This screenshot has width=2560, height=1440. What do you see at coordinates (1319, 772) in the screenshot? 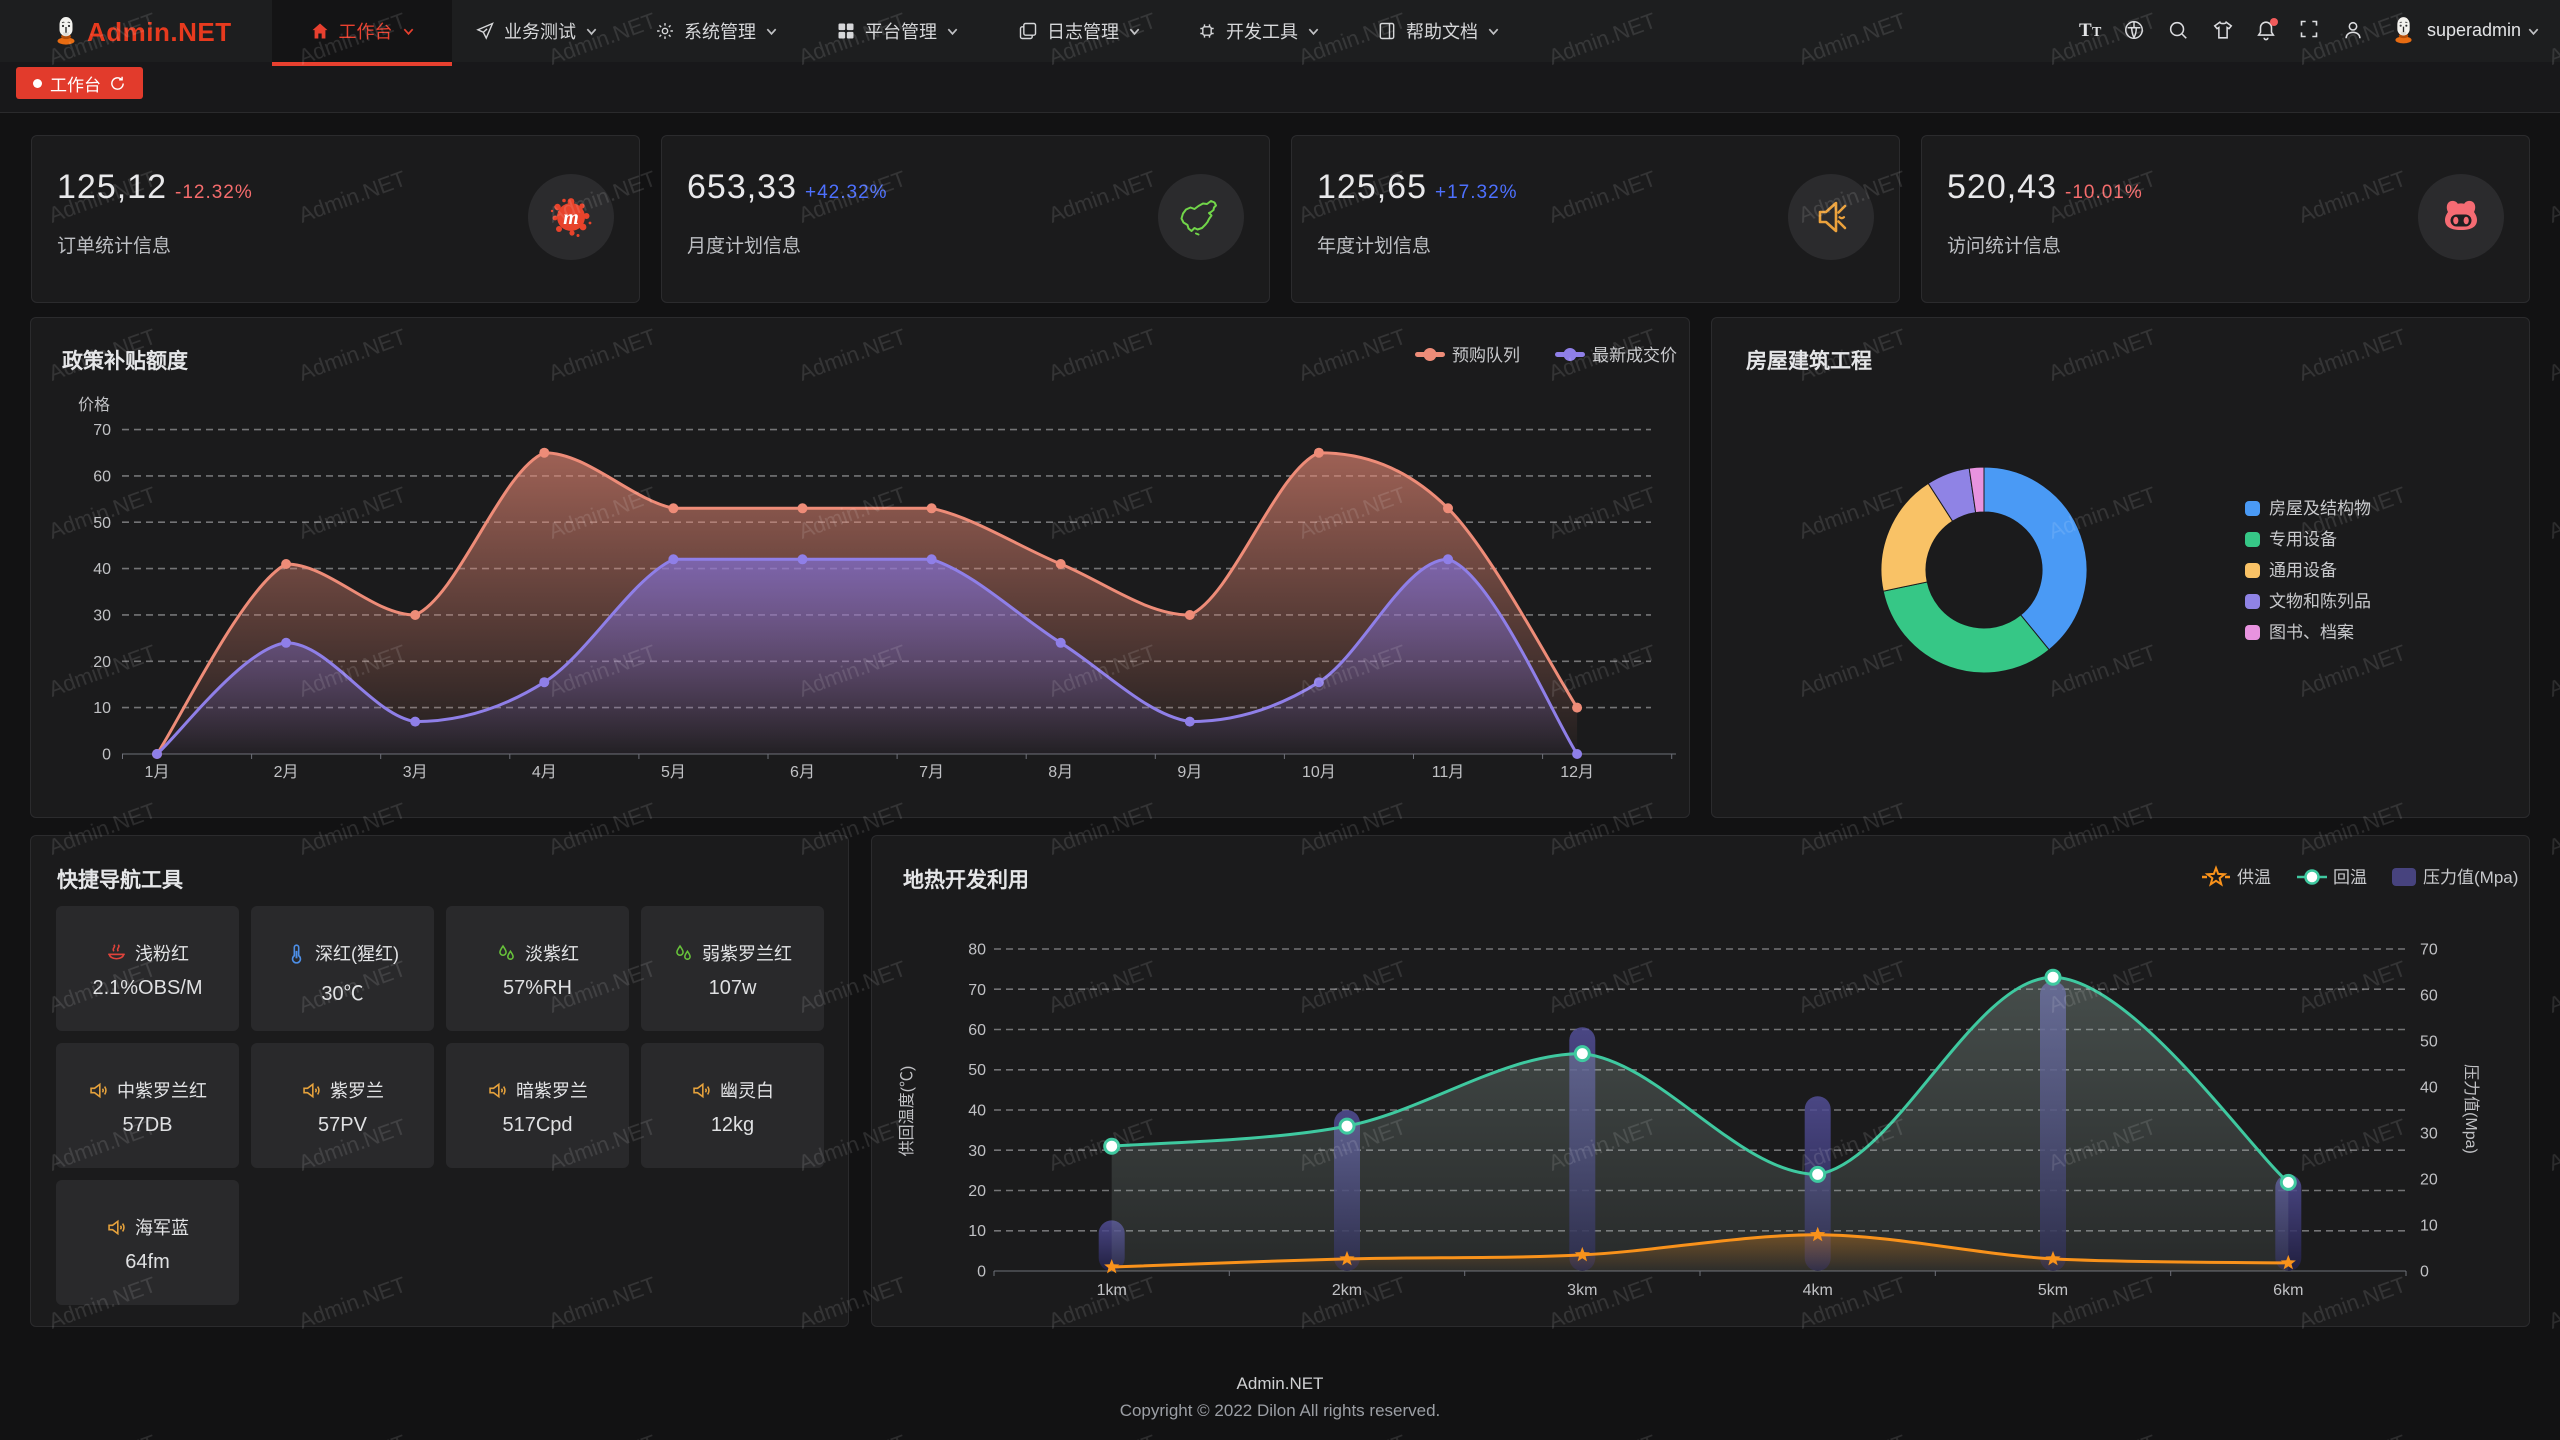
I see `svg-text: 10月` at bounding box center [1319, 772].